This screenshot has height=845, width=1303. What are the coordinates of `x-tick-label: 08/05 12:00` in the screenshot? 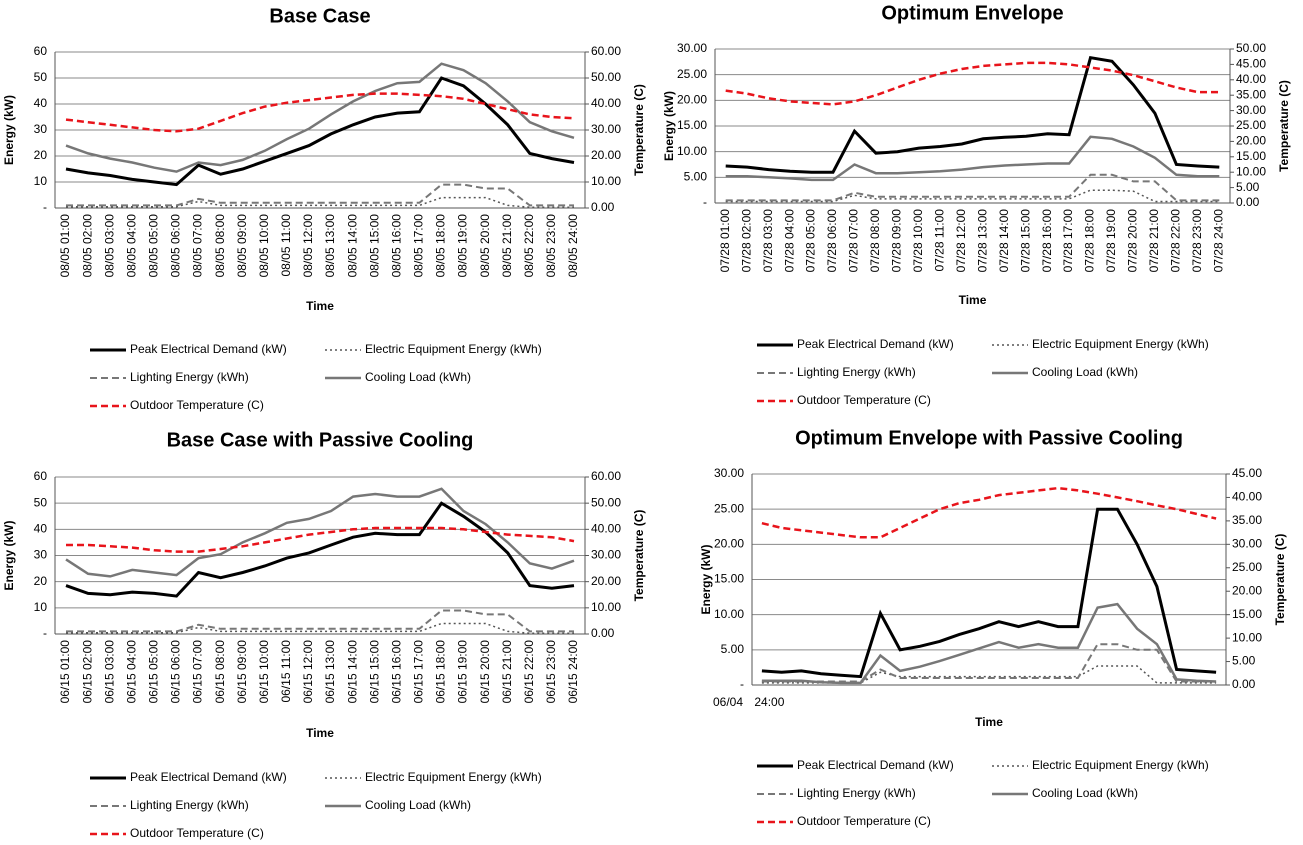 It's located at (308, 246).